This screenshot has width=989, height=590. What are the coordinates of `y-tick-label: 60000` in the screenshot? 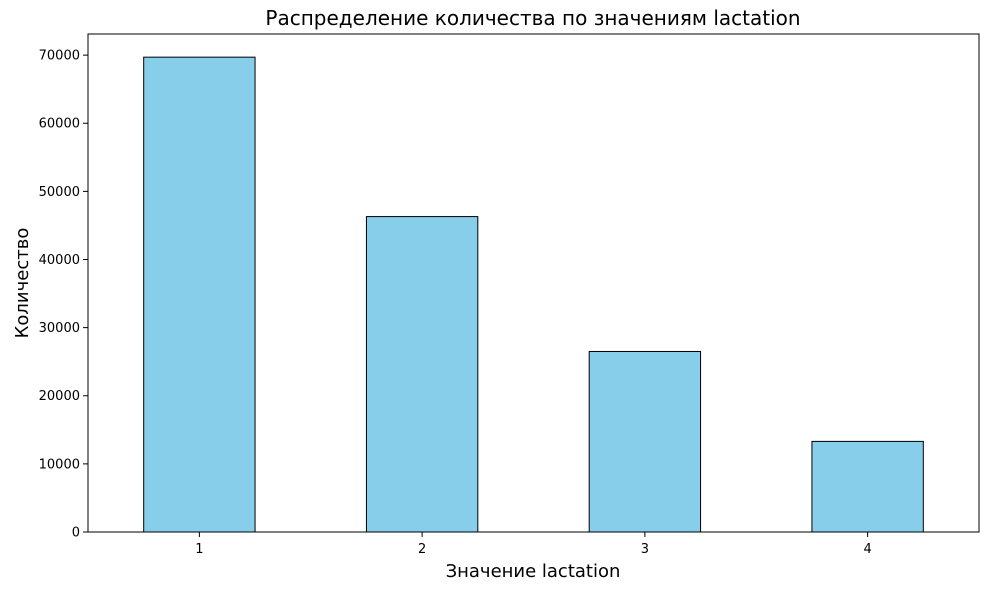 It's located at (59, 124).